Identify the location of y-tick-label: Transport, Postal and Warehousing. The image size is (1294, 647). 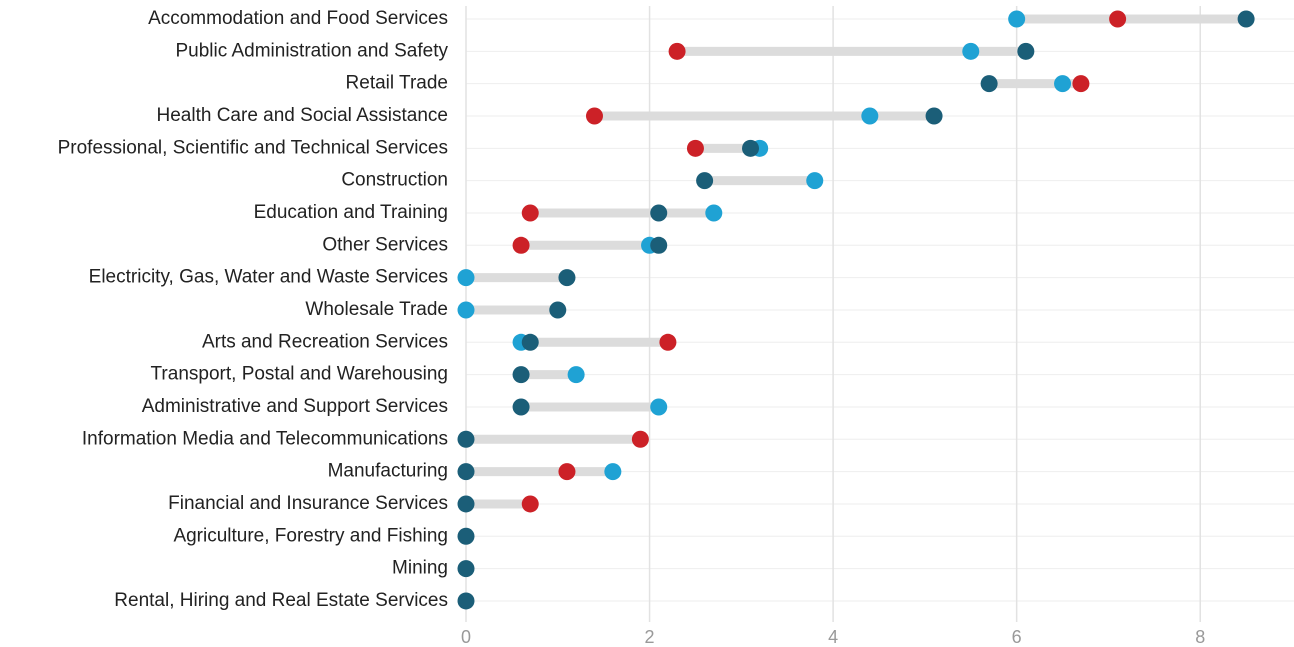
(299, 374).